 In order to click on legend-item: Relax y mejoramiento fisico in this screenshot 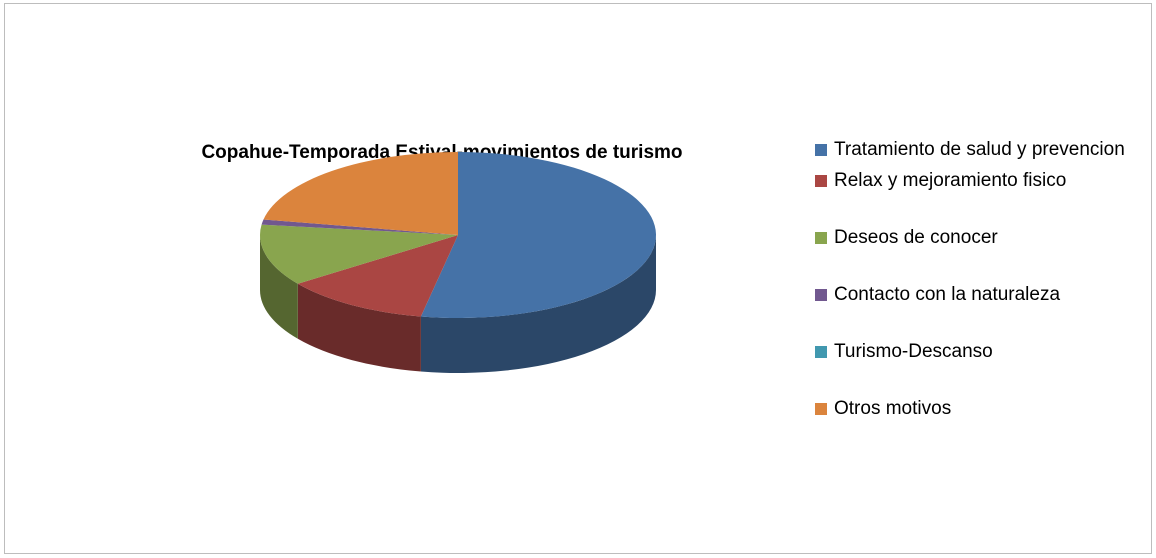, I will do `click(980, 180)`.